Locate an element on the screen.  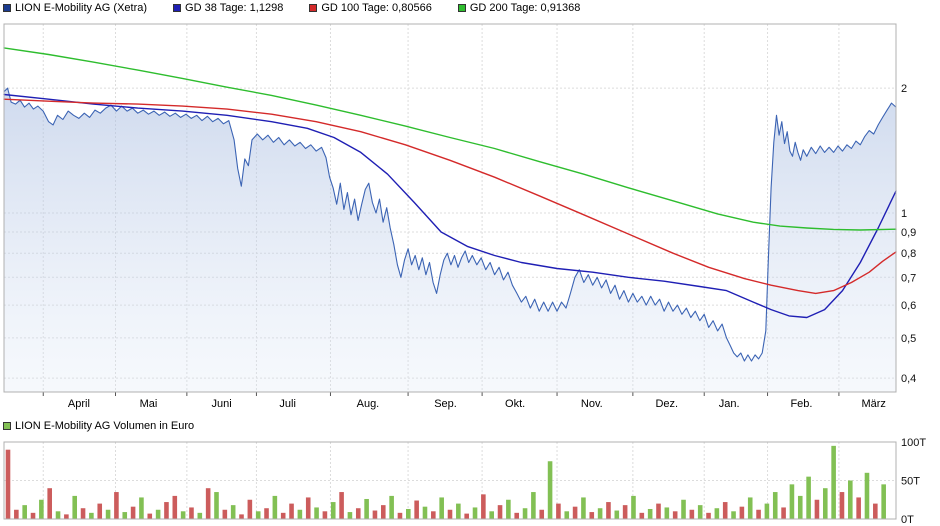
gd100-swatch-icon is located at coordinates (313, 8).